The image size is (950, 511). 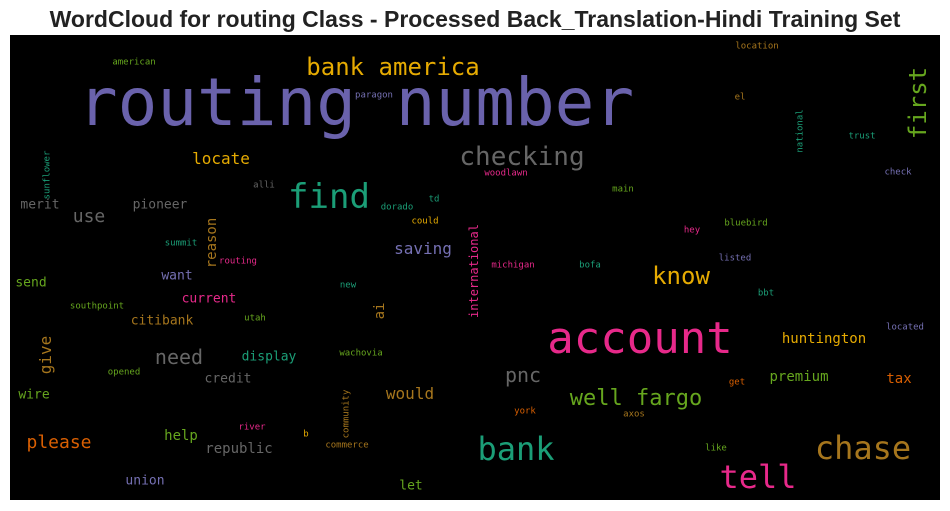 I want to click on word-dorado: dorado, so click(x=397, y=207).